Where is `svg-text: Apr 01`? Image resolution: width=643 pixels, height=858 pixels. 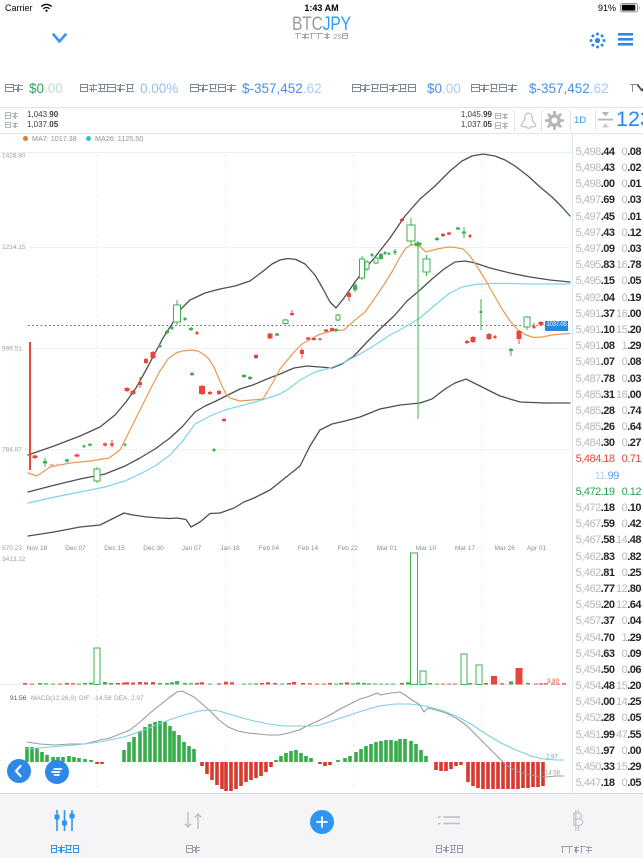 svg-text: Apr 01 is located at coordinates (537, 548).